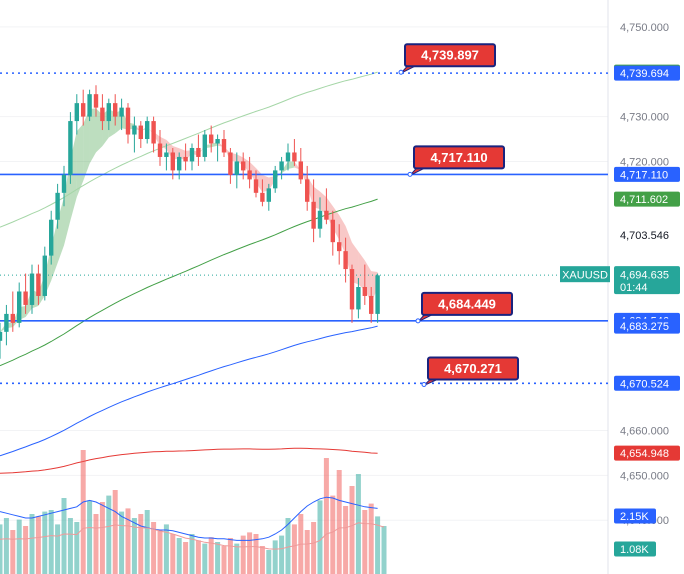  I want to click on price-badge: 4,670.524, so click(647, 383).